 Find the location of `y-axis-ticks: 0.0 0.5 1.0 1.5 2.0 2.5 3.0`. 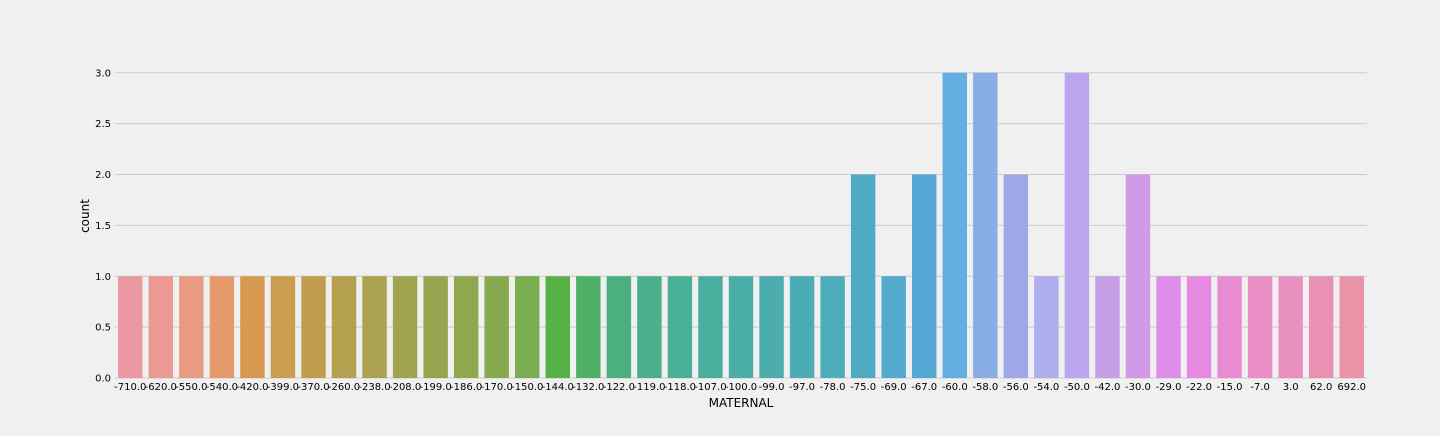

y-axis-ticks: 0.0 0.5 1.0 1.5 2.0 2.5 3.0 is located at coordinates (103, 226).